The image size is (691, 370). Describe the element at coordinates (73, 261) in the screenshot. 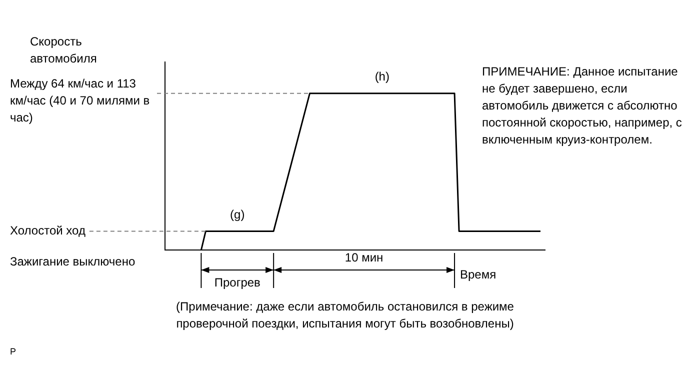

I see `text: Зажигание выключено` at that location.